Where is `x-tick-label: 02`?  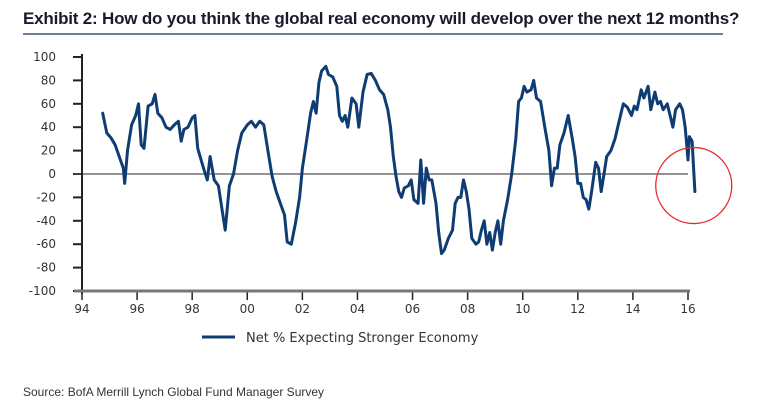
x-tick-label: 02 is located at coordinates (302, 309).